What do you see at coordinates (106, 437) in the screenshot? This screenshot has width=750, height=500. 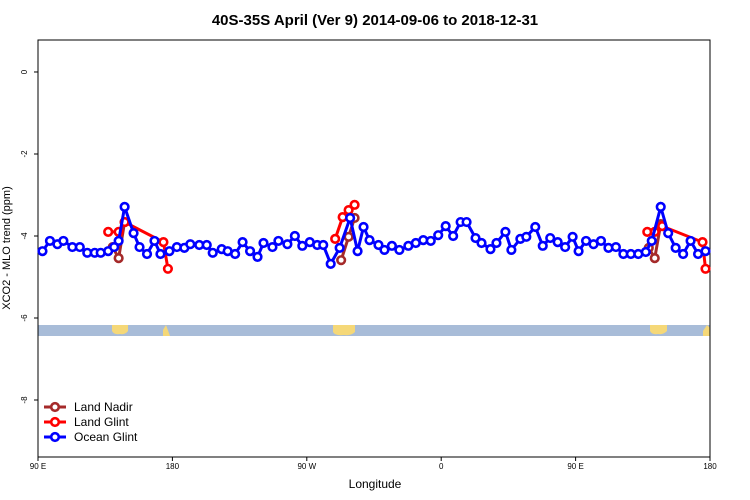 I see `legend-label: Ocean Glint` at bounding box center [106, 437].